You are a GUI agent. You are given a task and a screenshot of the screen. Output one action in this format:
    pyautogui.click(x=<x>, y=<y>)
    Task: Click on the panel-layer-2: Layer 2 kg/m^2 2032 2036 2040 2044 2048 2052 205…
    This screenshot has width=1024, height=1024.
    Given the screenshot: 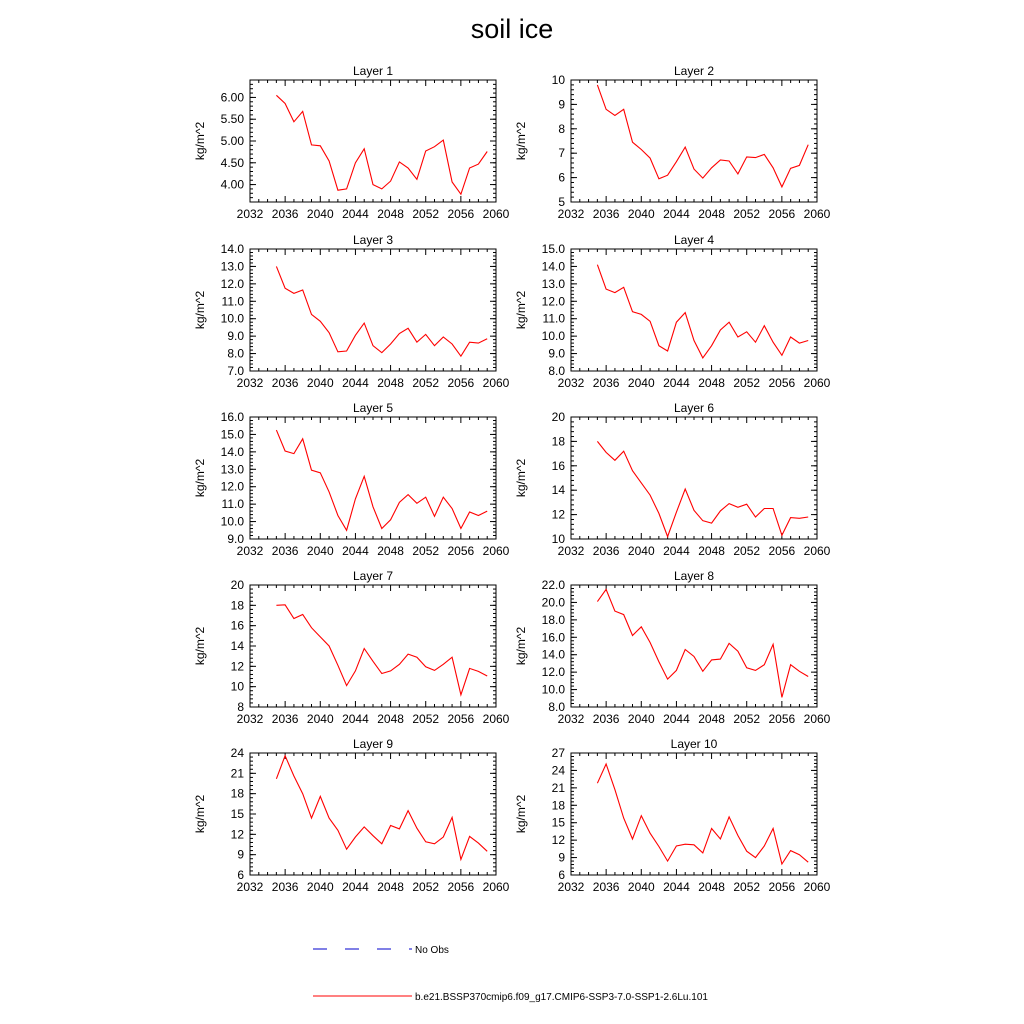 What is the action you would take?
    pyautogui.click(x=672, y=142)
    